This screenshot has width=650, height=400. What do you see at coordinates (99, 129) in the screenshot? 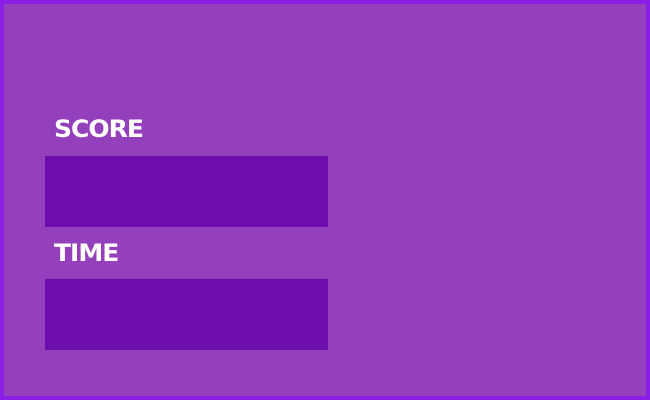
I see `score-label: SCORE` at bounding box center [99, 129].